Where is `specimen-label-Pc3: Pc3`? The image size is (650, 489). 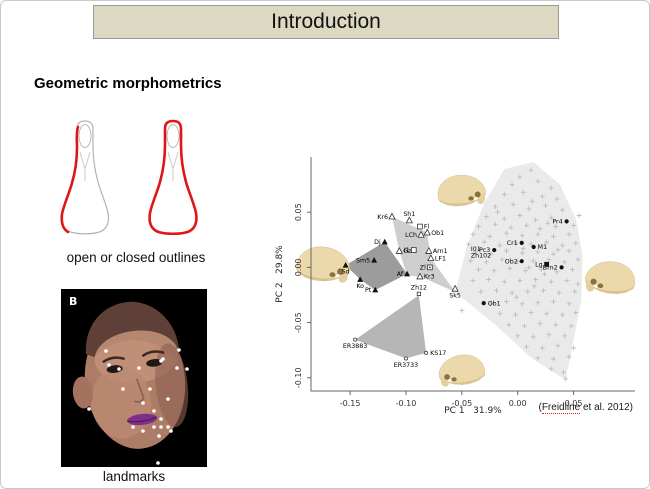
specimen-label-Pc3: Pc3 is located at coordinates (484, 250).